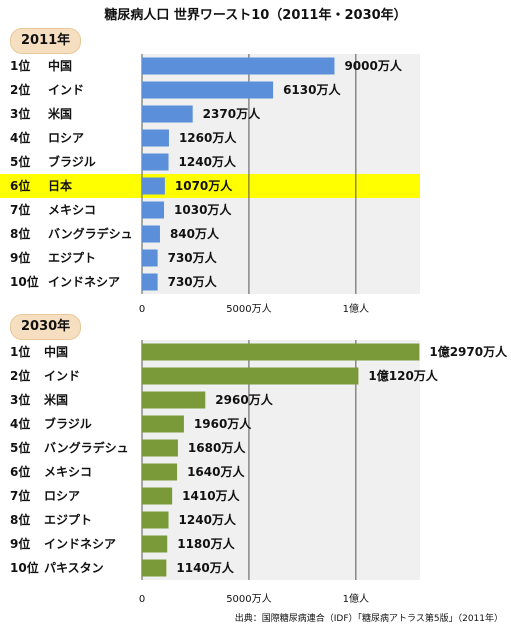 The width and height of the screenshot is (511, 630). What do you see at coordinates (403, 375) in the screenshot?
I see `value-label: 1億120万人` at bounding box center [403, 375].